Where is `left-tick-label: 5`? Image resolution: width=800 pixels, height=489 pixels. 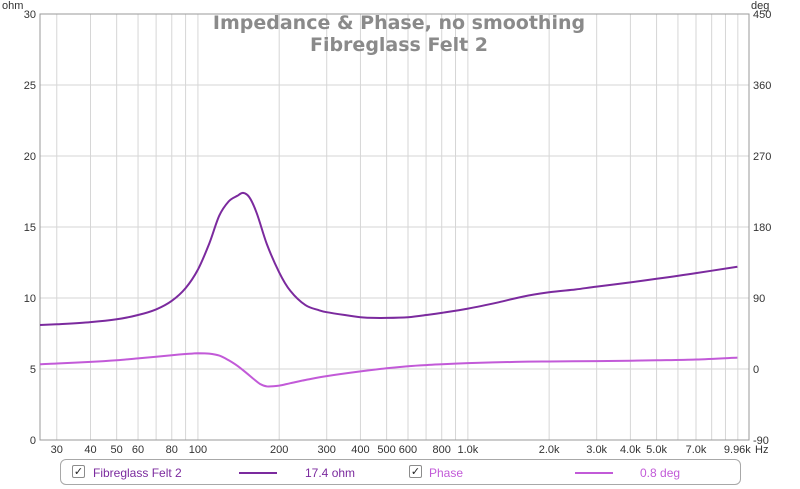
left-tick-label: 5 is located at coordinates (33, 370).